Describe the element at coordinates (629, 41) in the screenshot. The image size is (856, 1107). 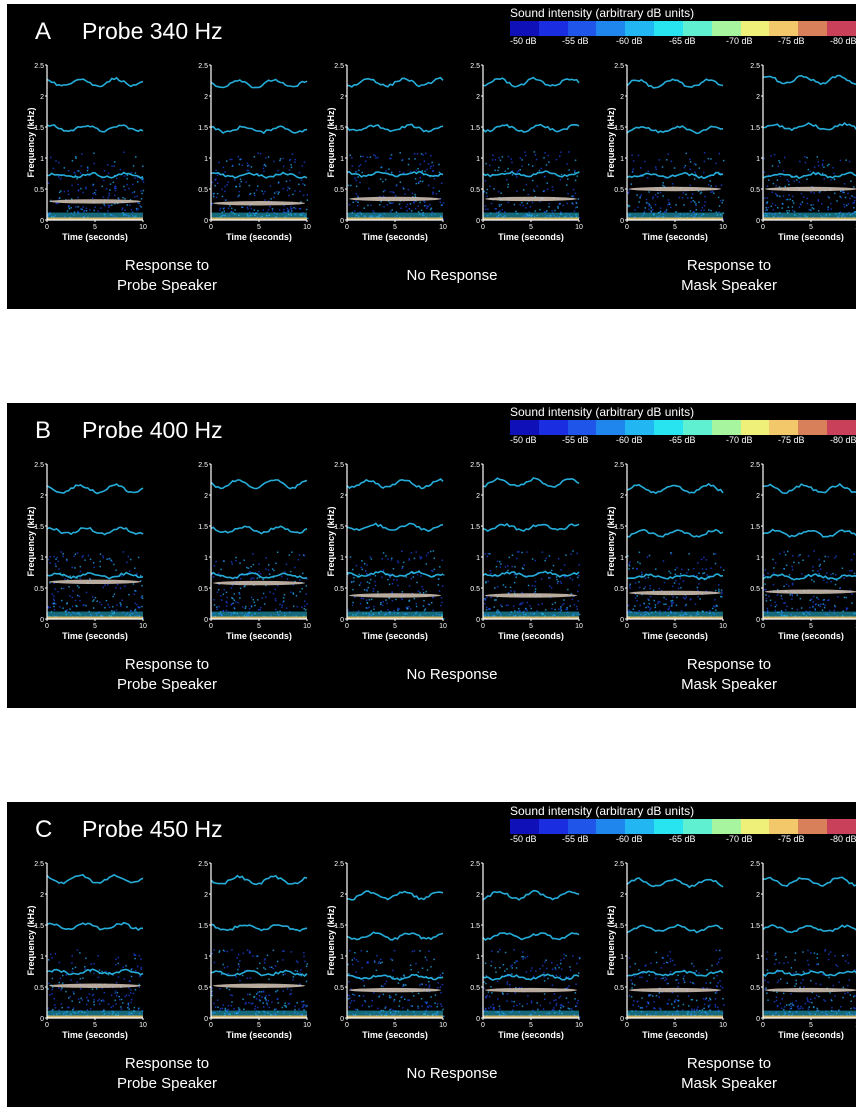
I see `colorbar-tick-label: -60 dB` at that location.